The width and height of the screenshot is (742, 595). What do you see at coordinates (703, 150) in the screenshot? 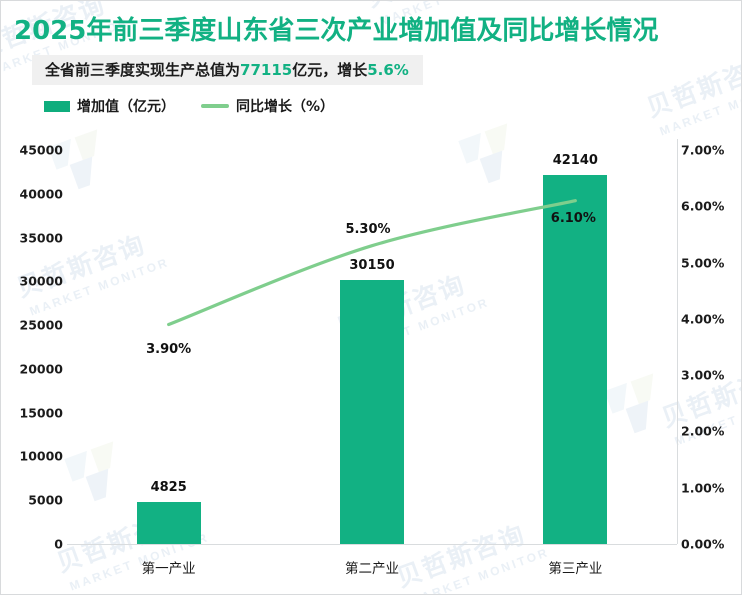
I see `y-axis-right-tick: 7.00%` at bounding box center [703, 150].